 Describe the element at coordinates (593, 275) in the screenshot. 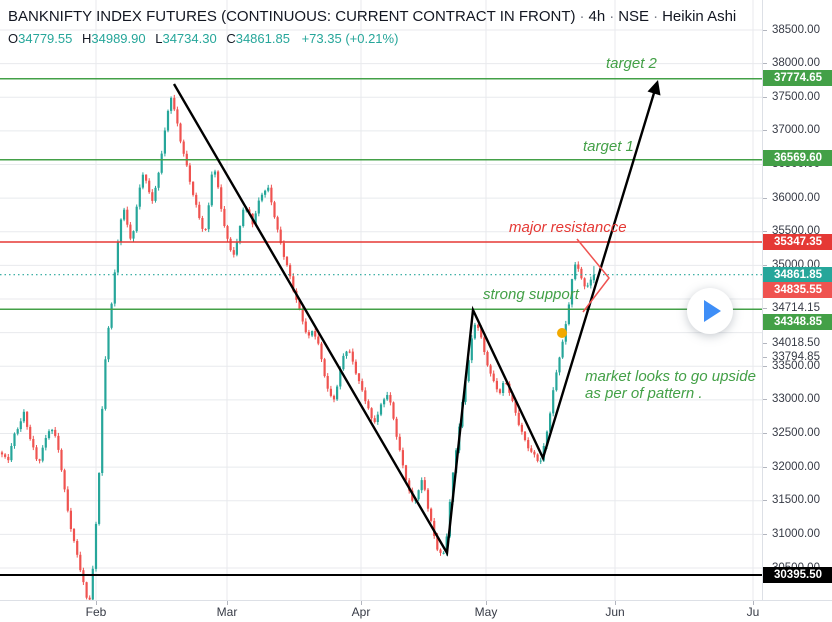

I see `pennant-lines` at that location.